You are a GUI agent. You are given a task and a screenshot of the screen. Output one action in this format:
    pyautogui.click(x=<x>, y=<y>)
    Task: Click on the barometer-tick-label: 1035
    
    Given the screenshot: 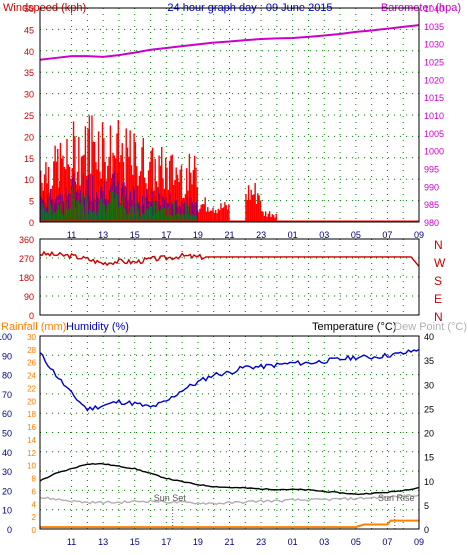 What is the action you would take?
    pyautogui.click(x=434, y=27)
    